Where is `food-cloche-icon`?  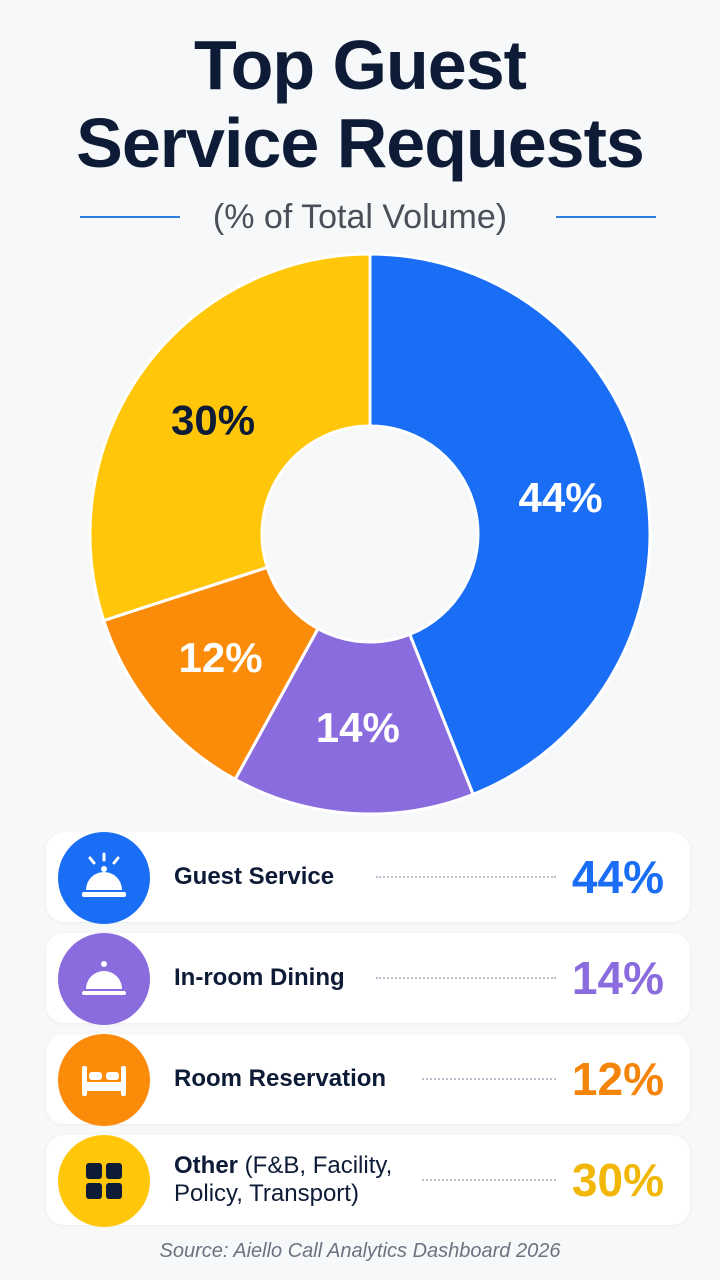
food-cloche-icon is located at coordinates (104, 978).